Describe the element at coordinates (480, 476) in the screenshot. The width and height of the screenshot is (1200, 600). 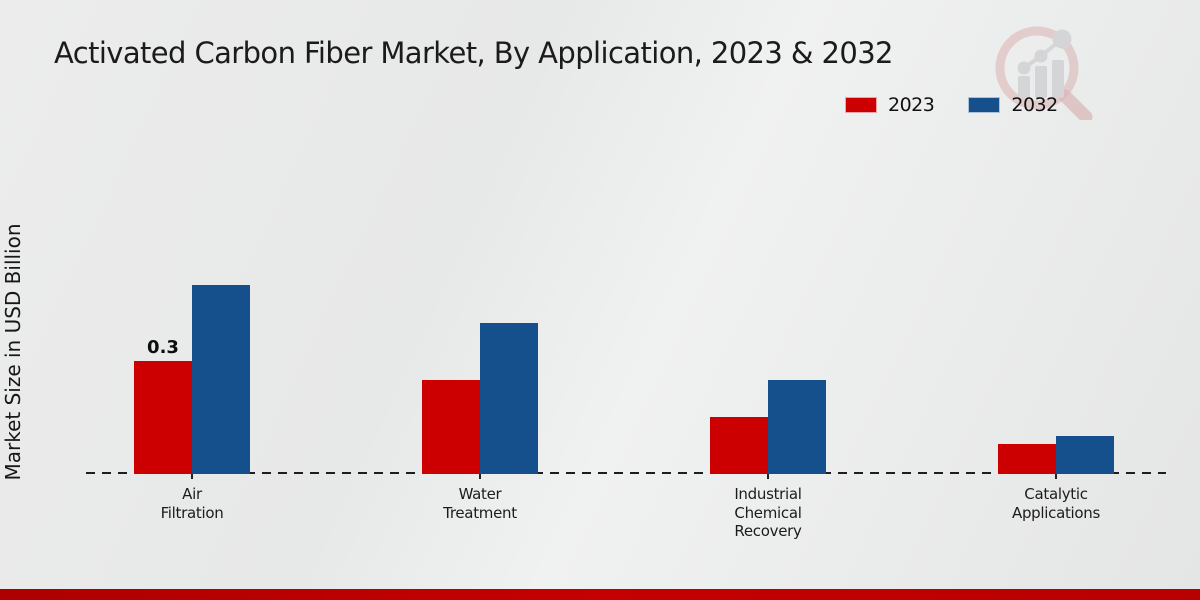
I see `x-tick-water-treatment` at that location.